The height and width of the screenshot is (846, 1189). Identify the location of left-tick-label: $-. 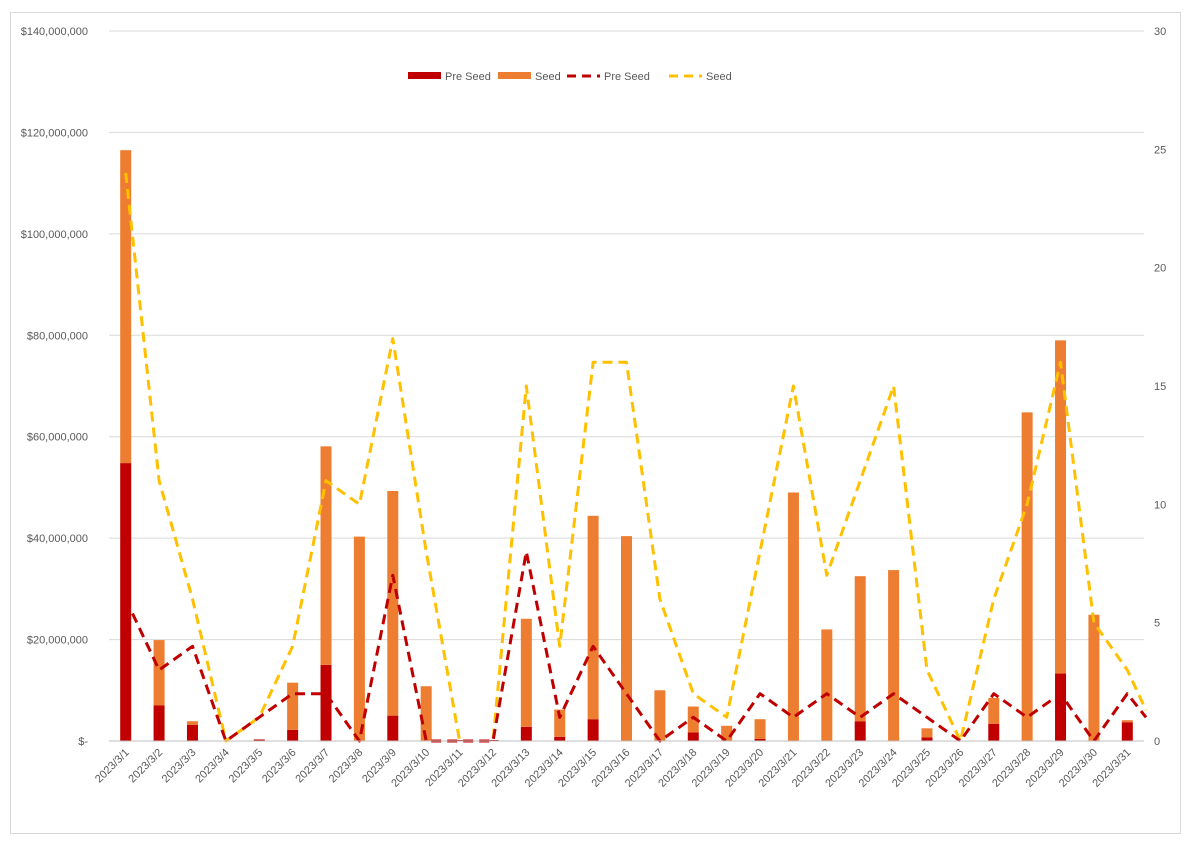
(83, 742).